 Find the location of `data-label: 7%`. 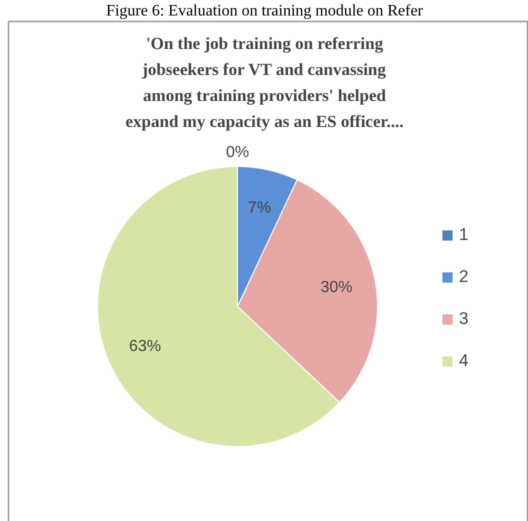

data-label: 7% is located at coordinates (260, 208).